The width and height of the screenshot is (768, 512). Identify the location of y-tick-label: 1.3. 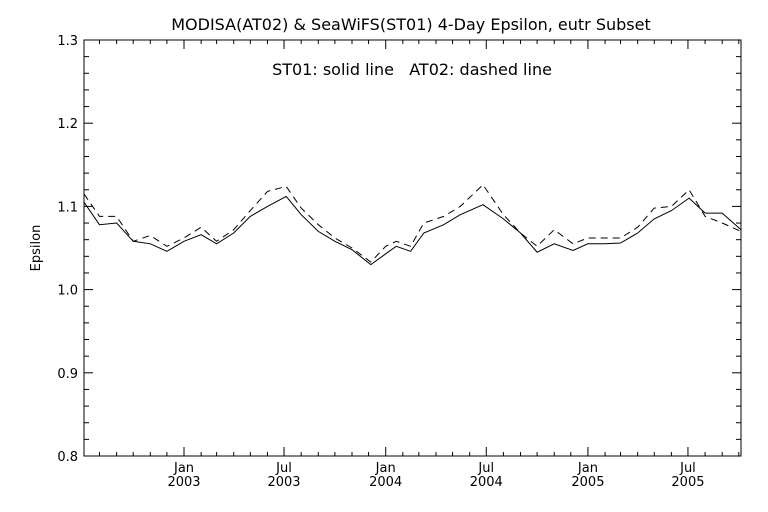
(67, 41).